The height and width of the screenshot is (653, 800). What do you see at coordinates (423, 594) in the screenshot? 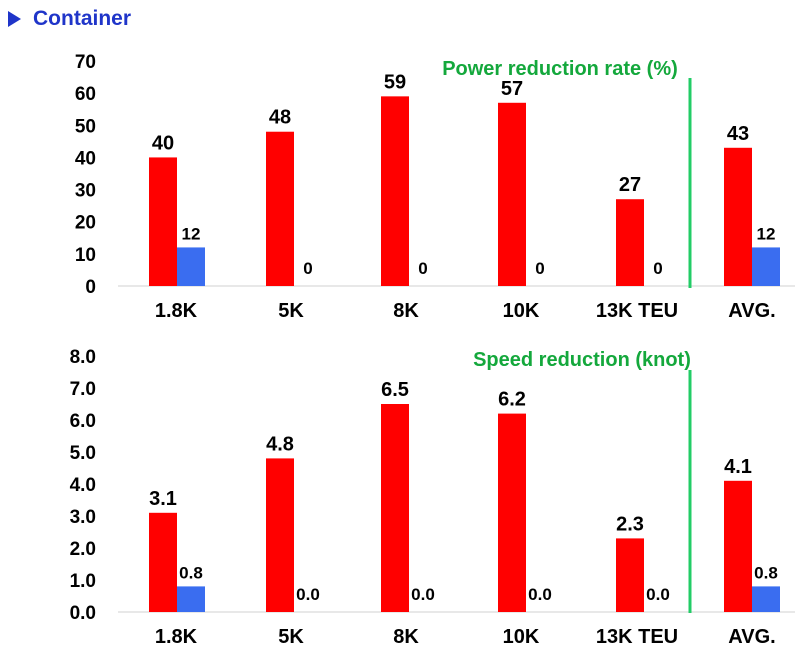
I see `data-label-1-s1-2: 0.0` at bounding box center [423, 594].